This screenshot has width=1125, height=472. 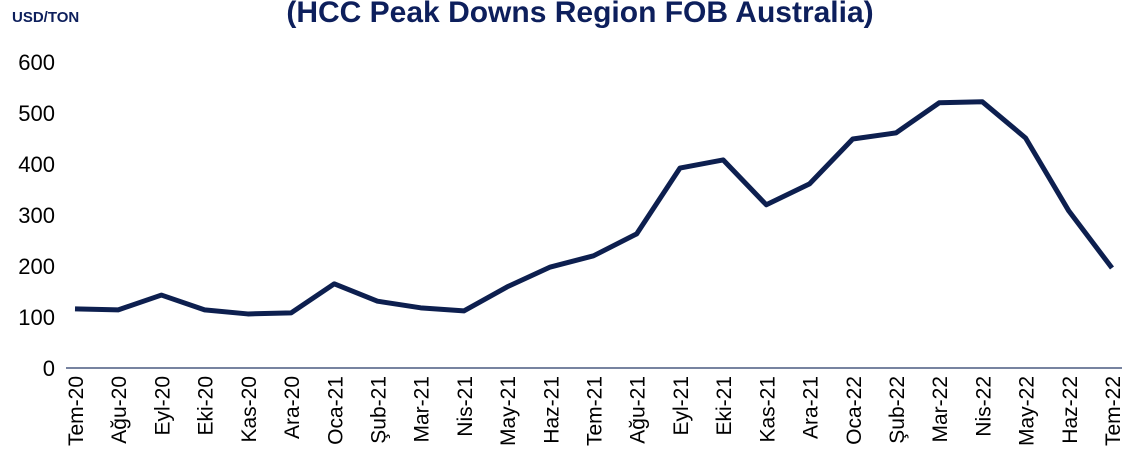 What do you see at coordinates (162, 406) in the screenshot?
I see `x-tick-label: Eyl-20` at bounding box center [162, 406].